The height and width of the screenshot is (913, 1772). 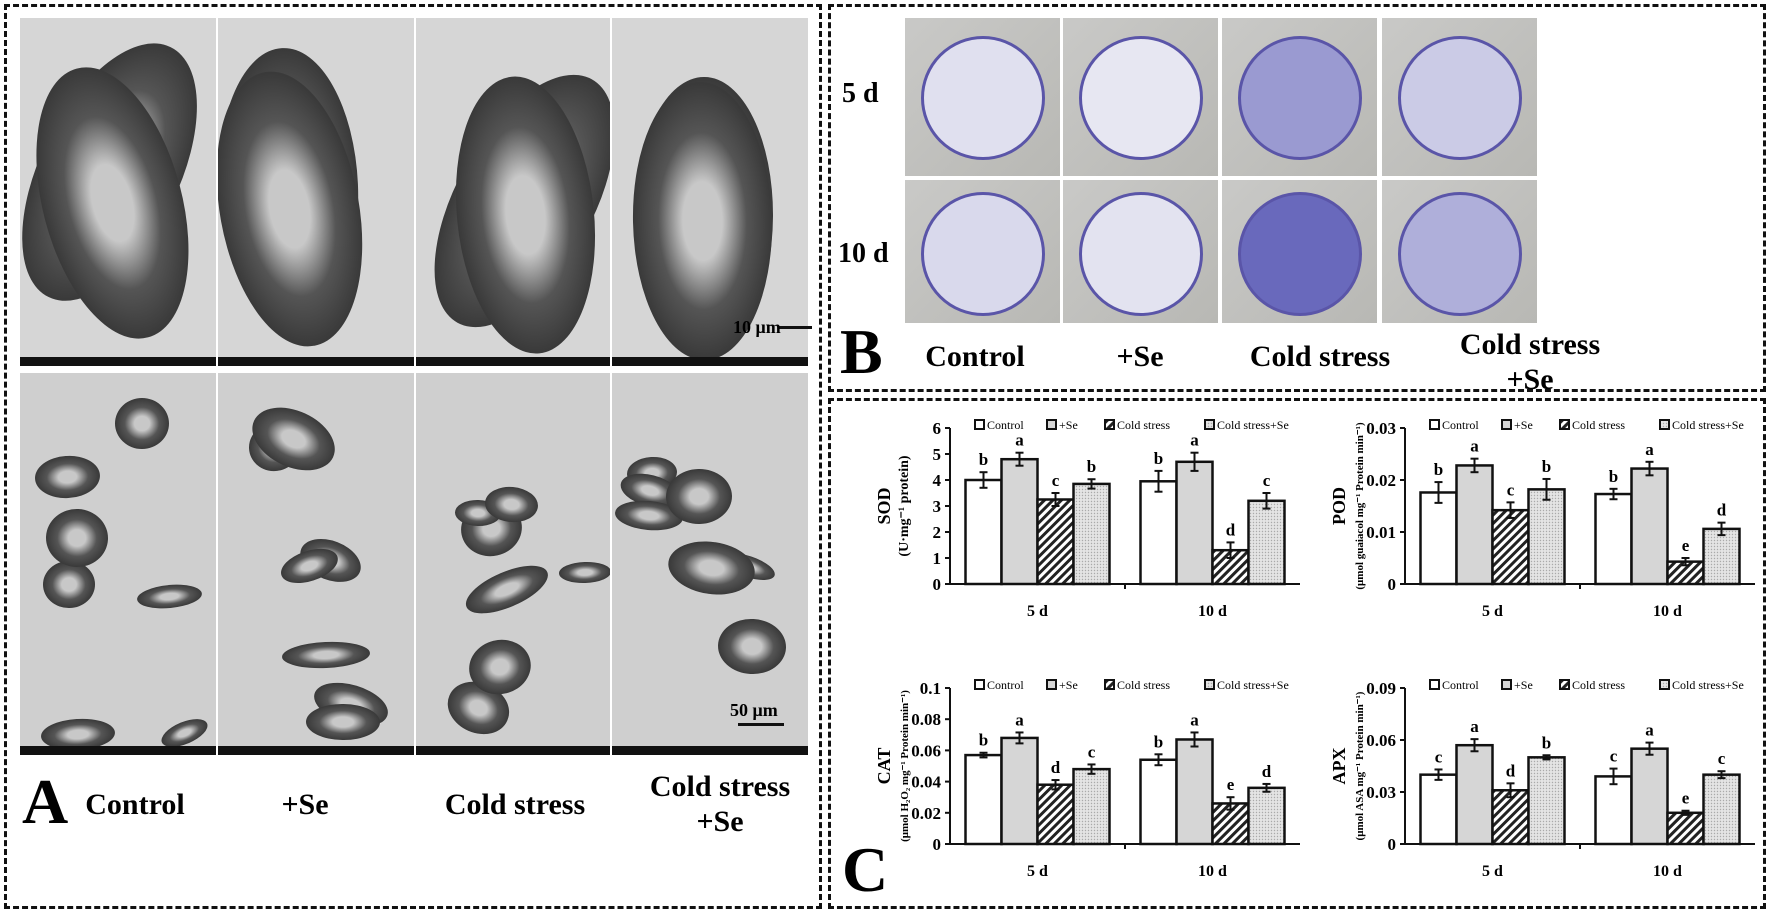 What do you see at coordinates (1339, 766) in the screenshot?
I see `y-axis-title: APX` at bounding box center [1339, 766].